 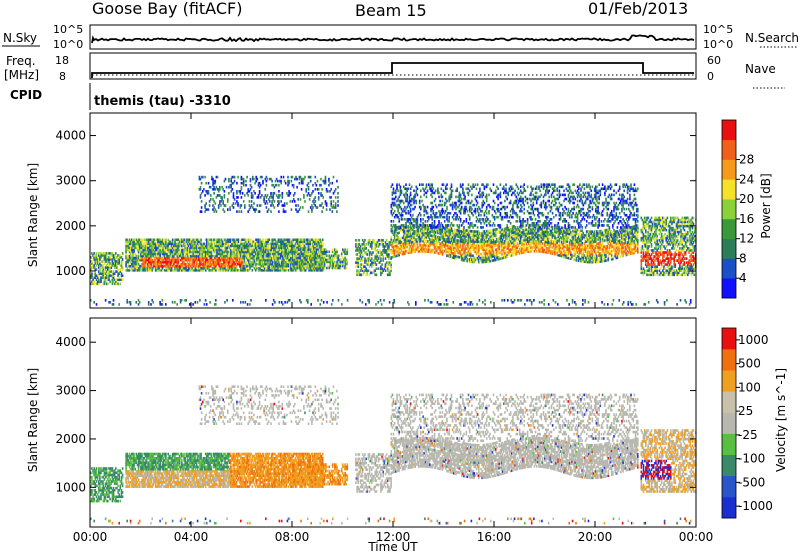 What do you see at coordinates (68, 29) in the screenshot?
I see `noise-left-tick-top: 10^5` at bounding box center [68, 29].